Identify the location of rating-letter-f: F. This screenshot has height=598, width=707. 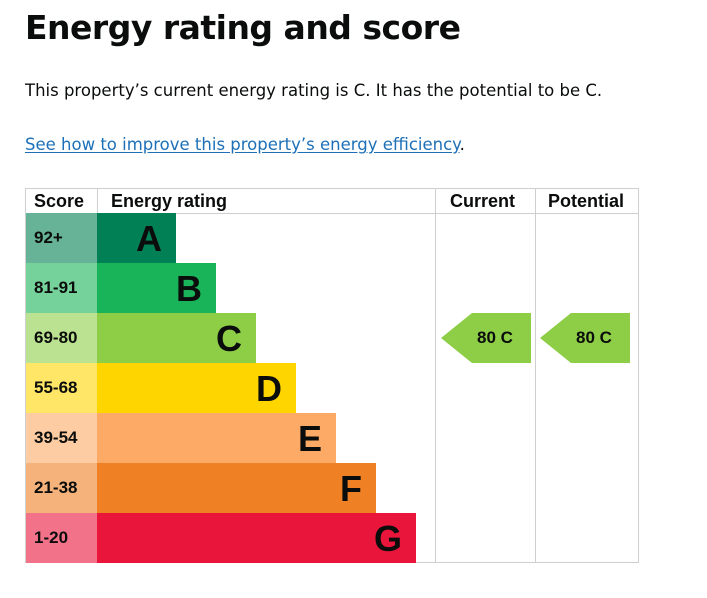
(351, 488).